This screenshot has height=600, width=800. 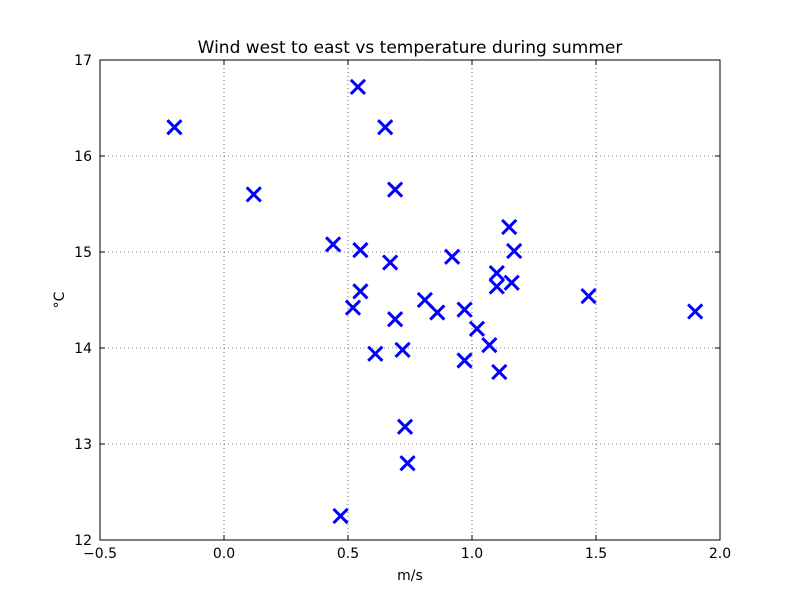 I want to click on y-tick-label: 16, so click(x=83, y=157).